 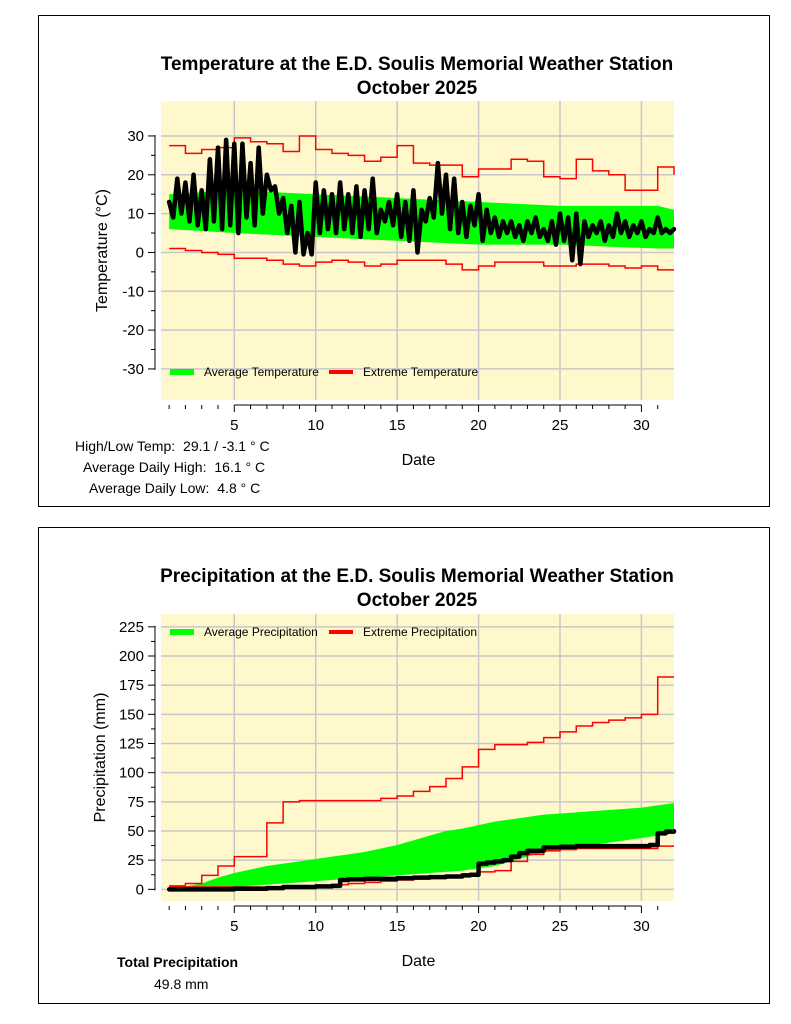 I want to click on stat-avg-daily-low-value: 4.8 ° C, so click(x=239, y=488).